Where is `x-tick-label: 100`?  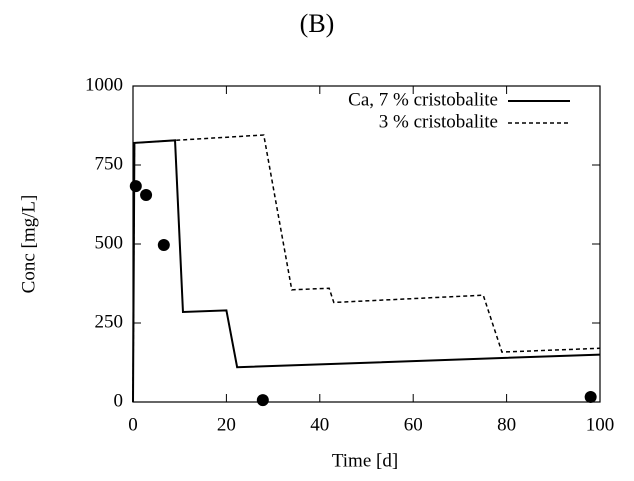 x-tick-label: 100 is located at coordinates (600, 424).